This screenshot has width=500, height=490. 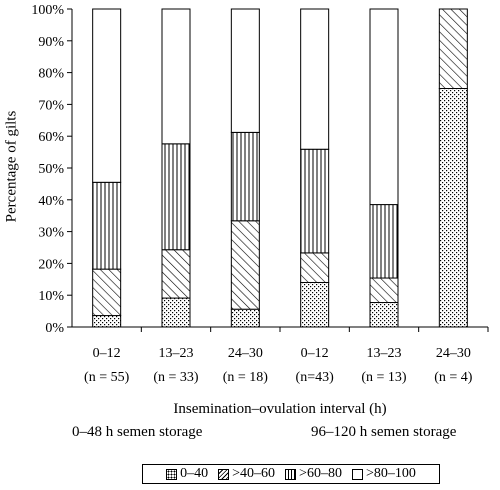 I want to click on x-tick-n-label: (n = 18), so click(x=246, y=377).